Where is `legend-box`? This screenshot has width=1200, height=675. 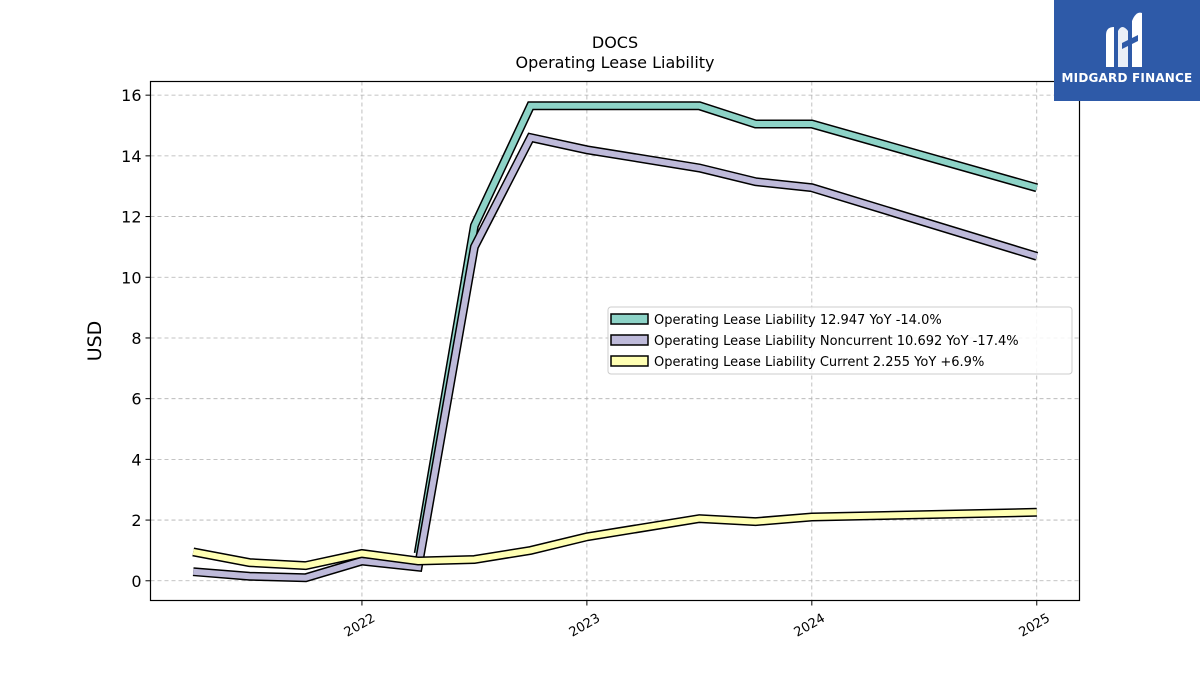 legend-box is located at coordinates (840, 340).